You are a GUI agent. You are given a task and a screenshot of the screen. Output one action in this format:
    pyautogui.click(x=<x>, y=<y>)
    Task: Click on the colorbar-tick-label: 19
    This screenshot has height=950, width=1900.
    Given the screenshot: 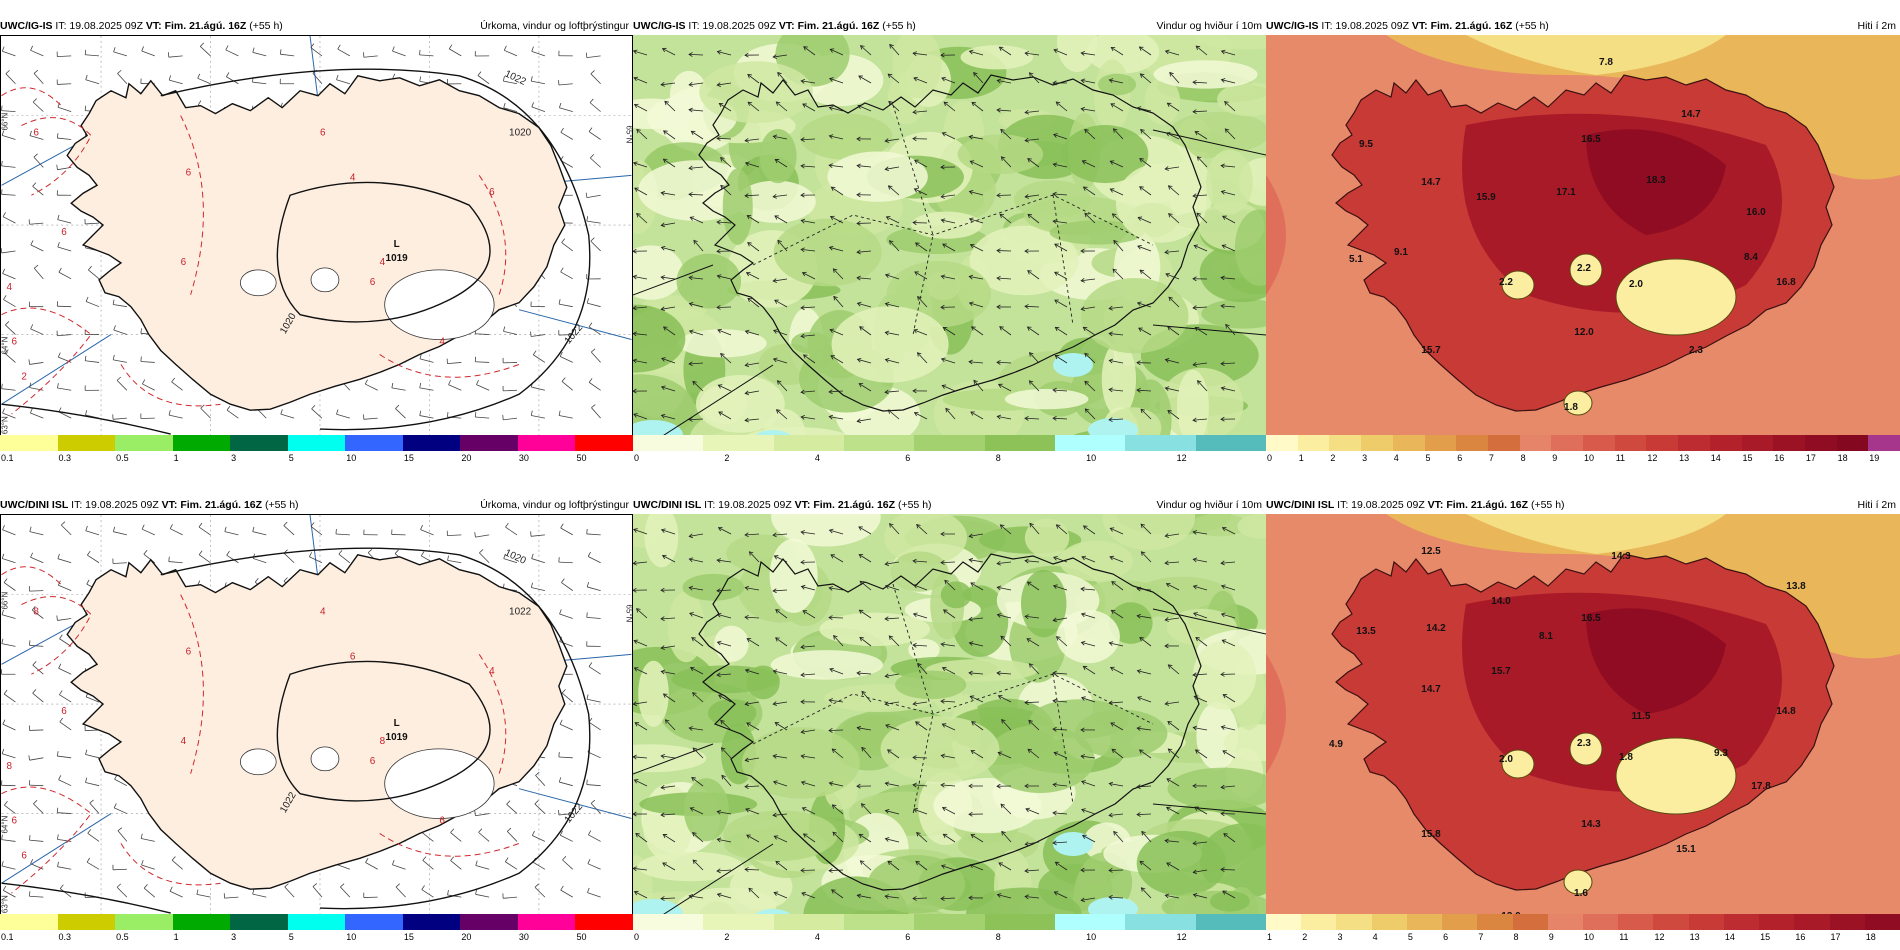 What is the action you would take?
    pyautogui.click(x=1874, y=458)
    